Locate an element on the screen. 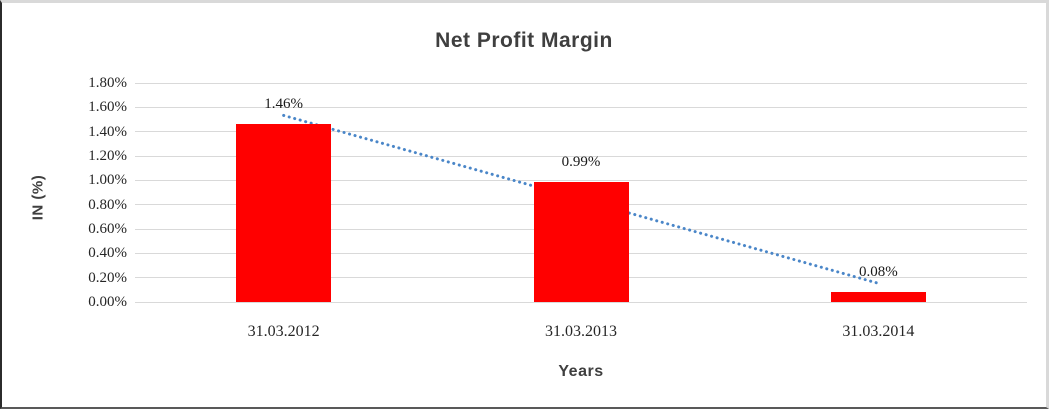 This screenshot has height=409, width=1049. y-tick-label: 1.20% is located at coordinates (107, 156).